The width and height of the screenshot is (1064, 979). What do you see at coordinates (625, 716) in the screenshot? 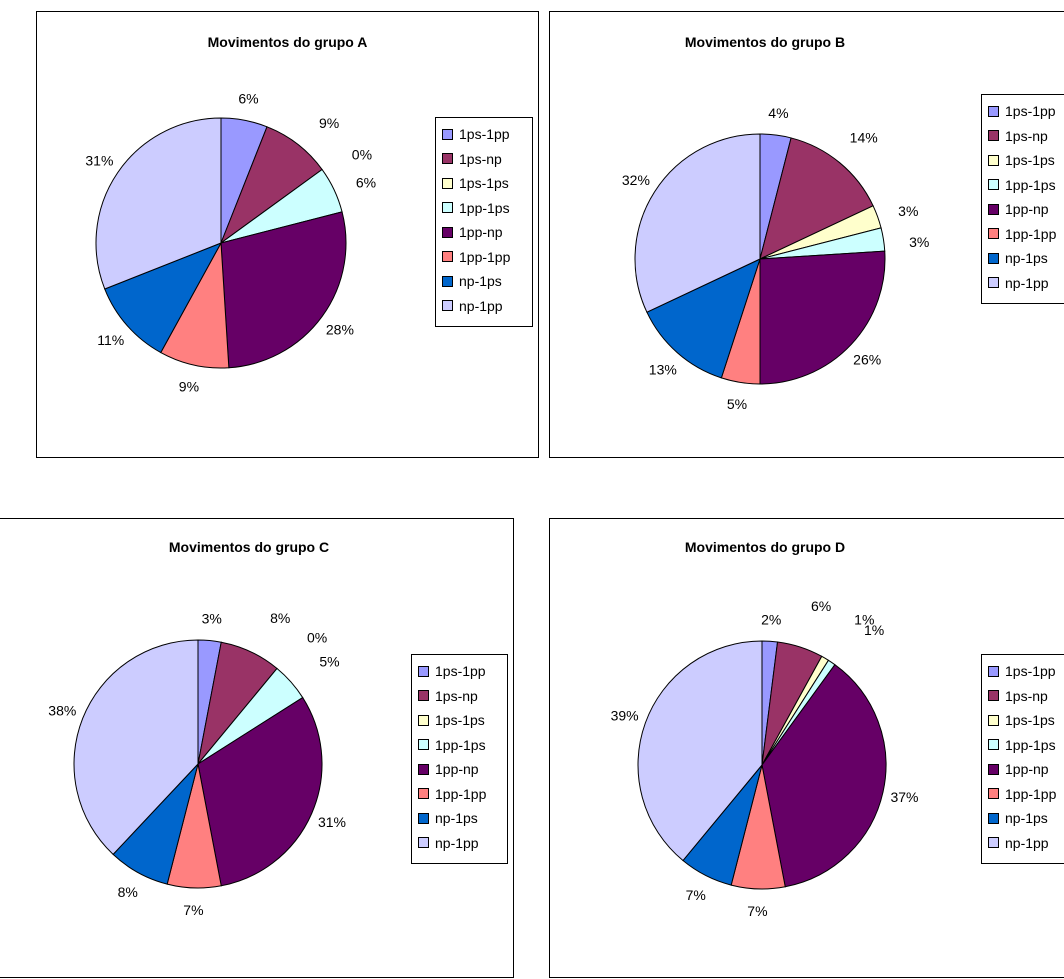
I see `data-label: 39%` at bounding box center [625, 716].